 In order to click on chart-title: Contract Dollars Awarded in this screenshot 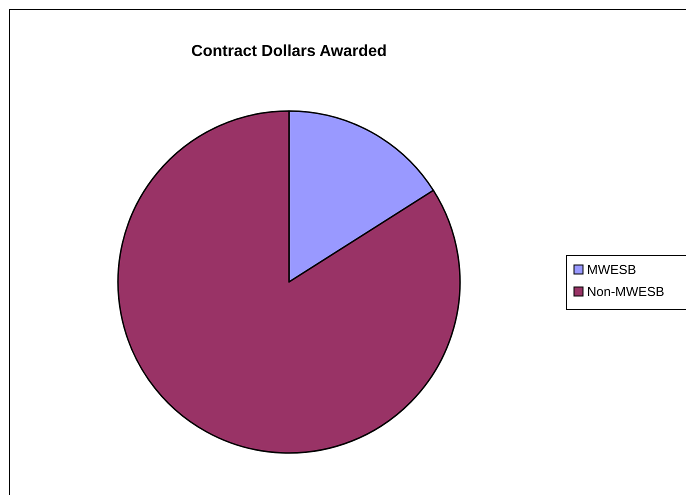, I will do `click(289, 51)`.